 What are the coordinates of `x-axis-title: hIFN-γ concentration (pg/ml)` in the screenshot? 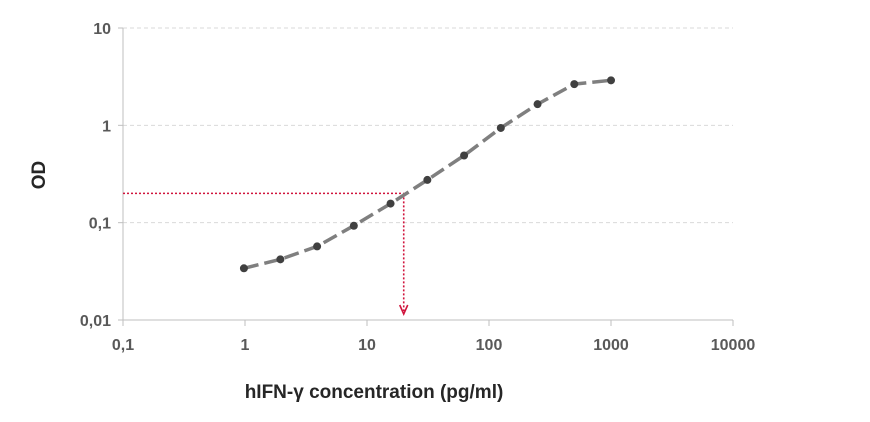 It's located at (374, 392).